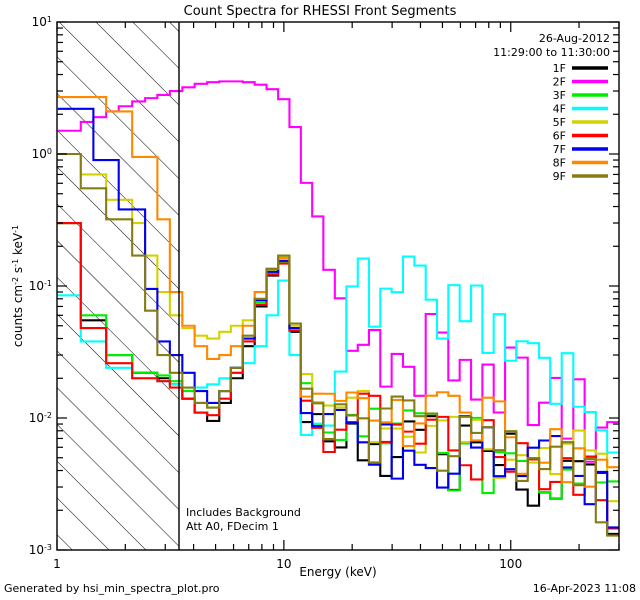 This screenshot has height=600, width=640. I want to click on y-tick-label: 10⁻¹, so click(40, 286).